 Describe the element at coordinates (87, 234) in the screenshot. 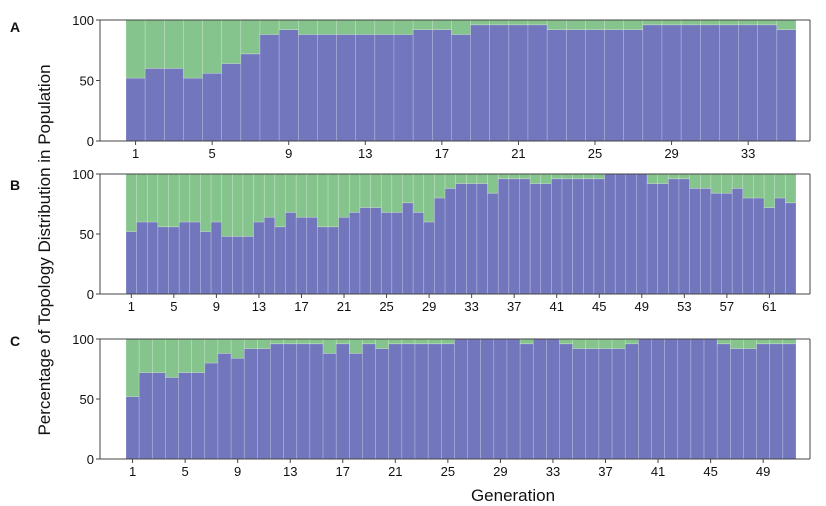

I see `y-tick-label: 50` at that location.